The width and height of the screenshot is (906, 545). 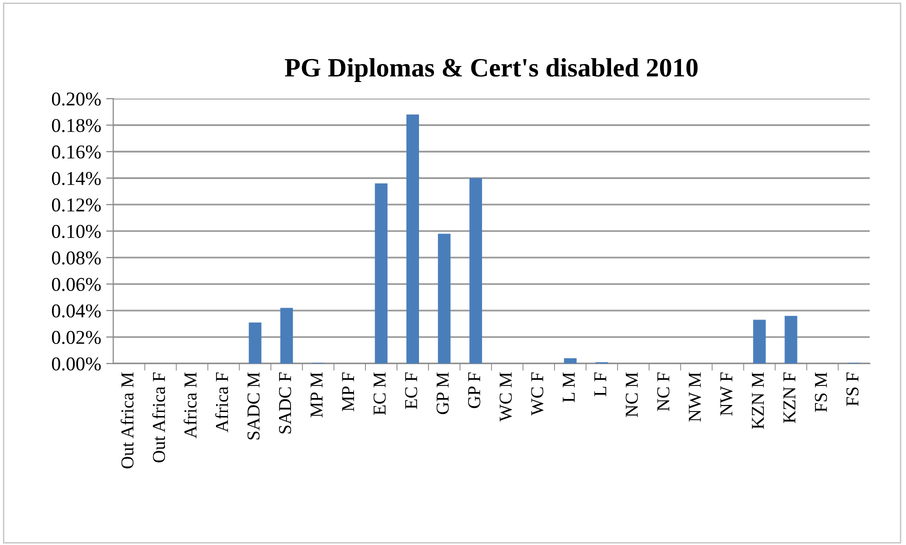 I want to click on x-tick-label: KZN M, so click(x=758, y=401).